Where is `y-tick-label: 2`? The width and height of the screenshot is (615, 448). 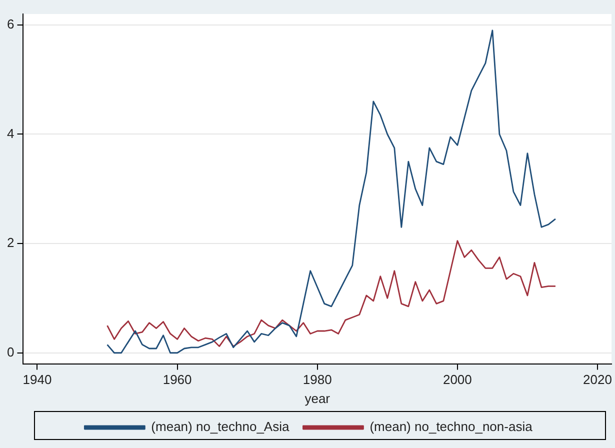 y-tick-label: 2 is located at coordinates (10, 242).